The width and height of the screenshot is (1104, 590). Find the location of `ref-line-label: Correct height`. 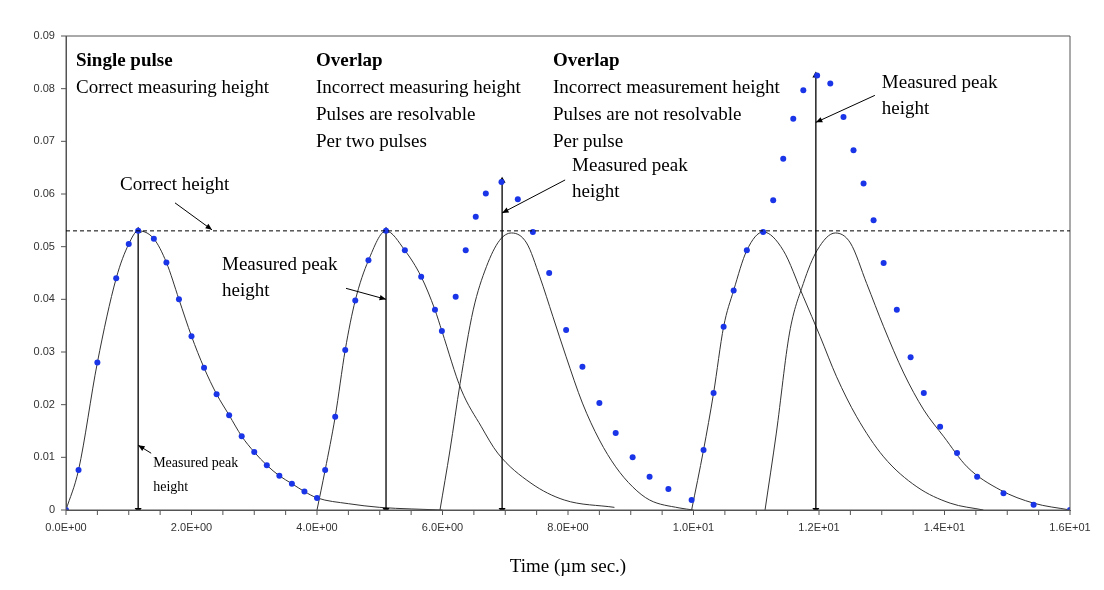

ref-line-label: Correct height is located at coordinates (175, 184).